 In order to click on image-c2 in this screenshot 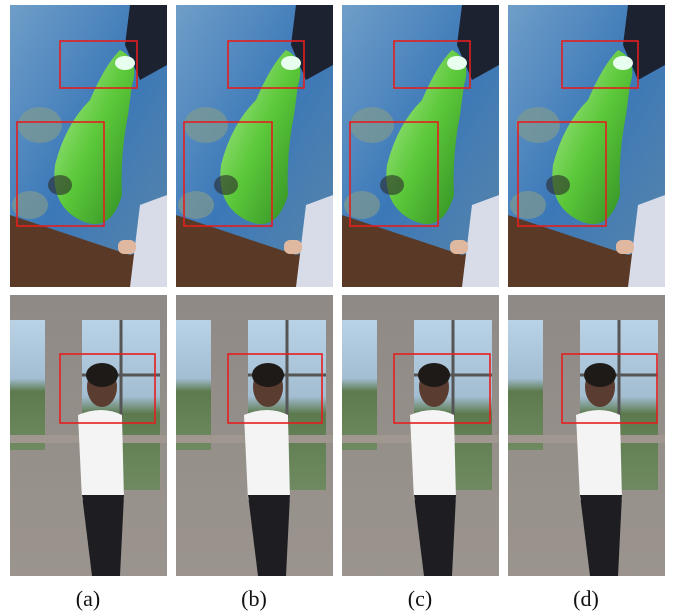, I will do `click(420, 435)`.